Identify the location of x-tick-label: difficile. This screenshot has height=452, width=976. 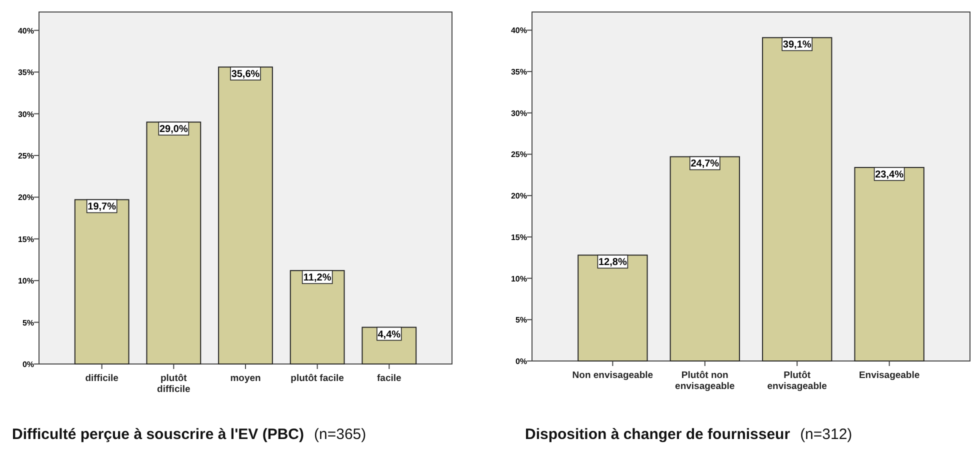
(101, 378).